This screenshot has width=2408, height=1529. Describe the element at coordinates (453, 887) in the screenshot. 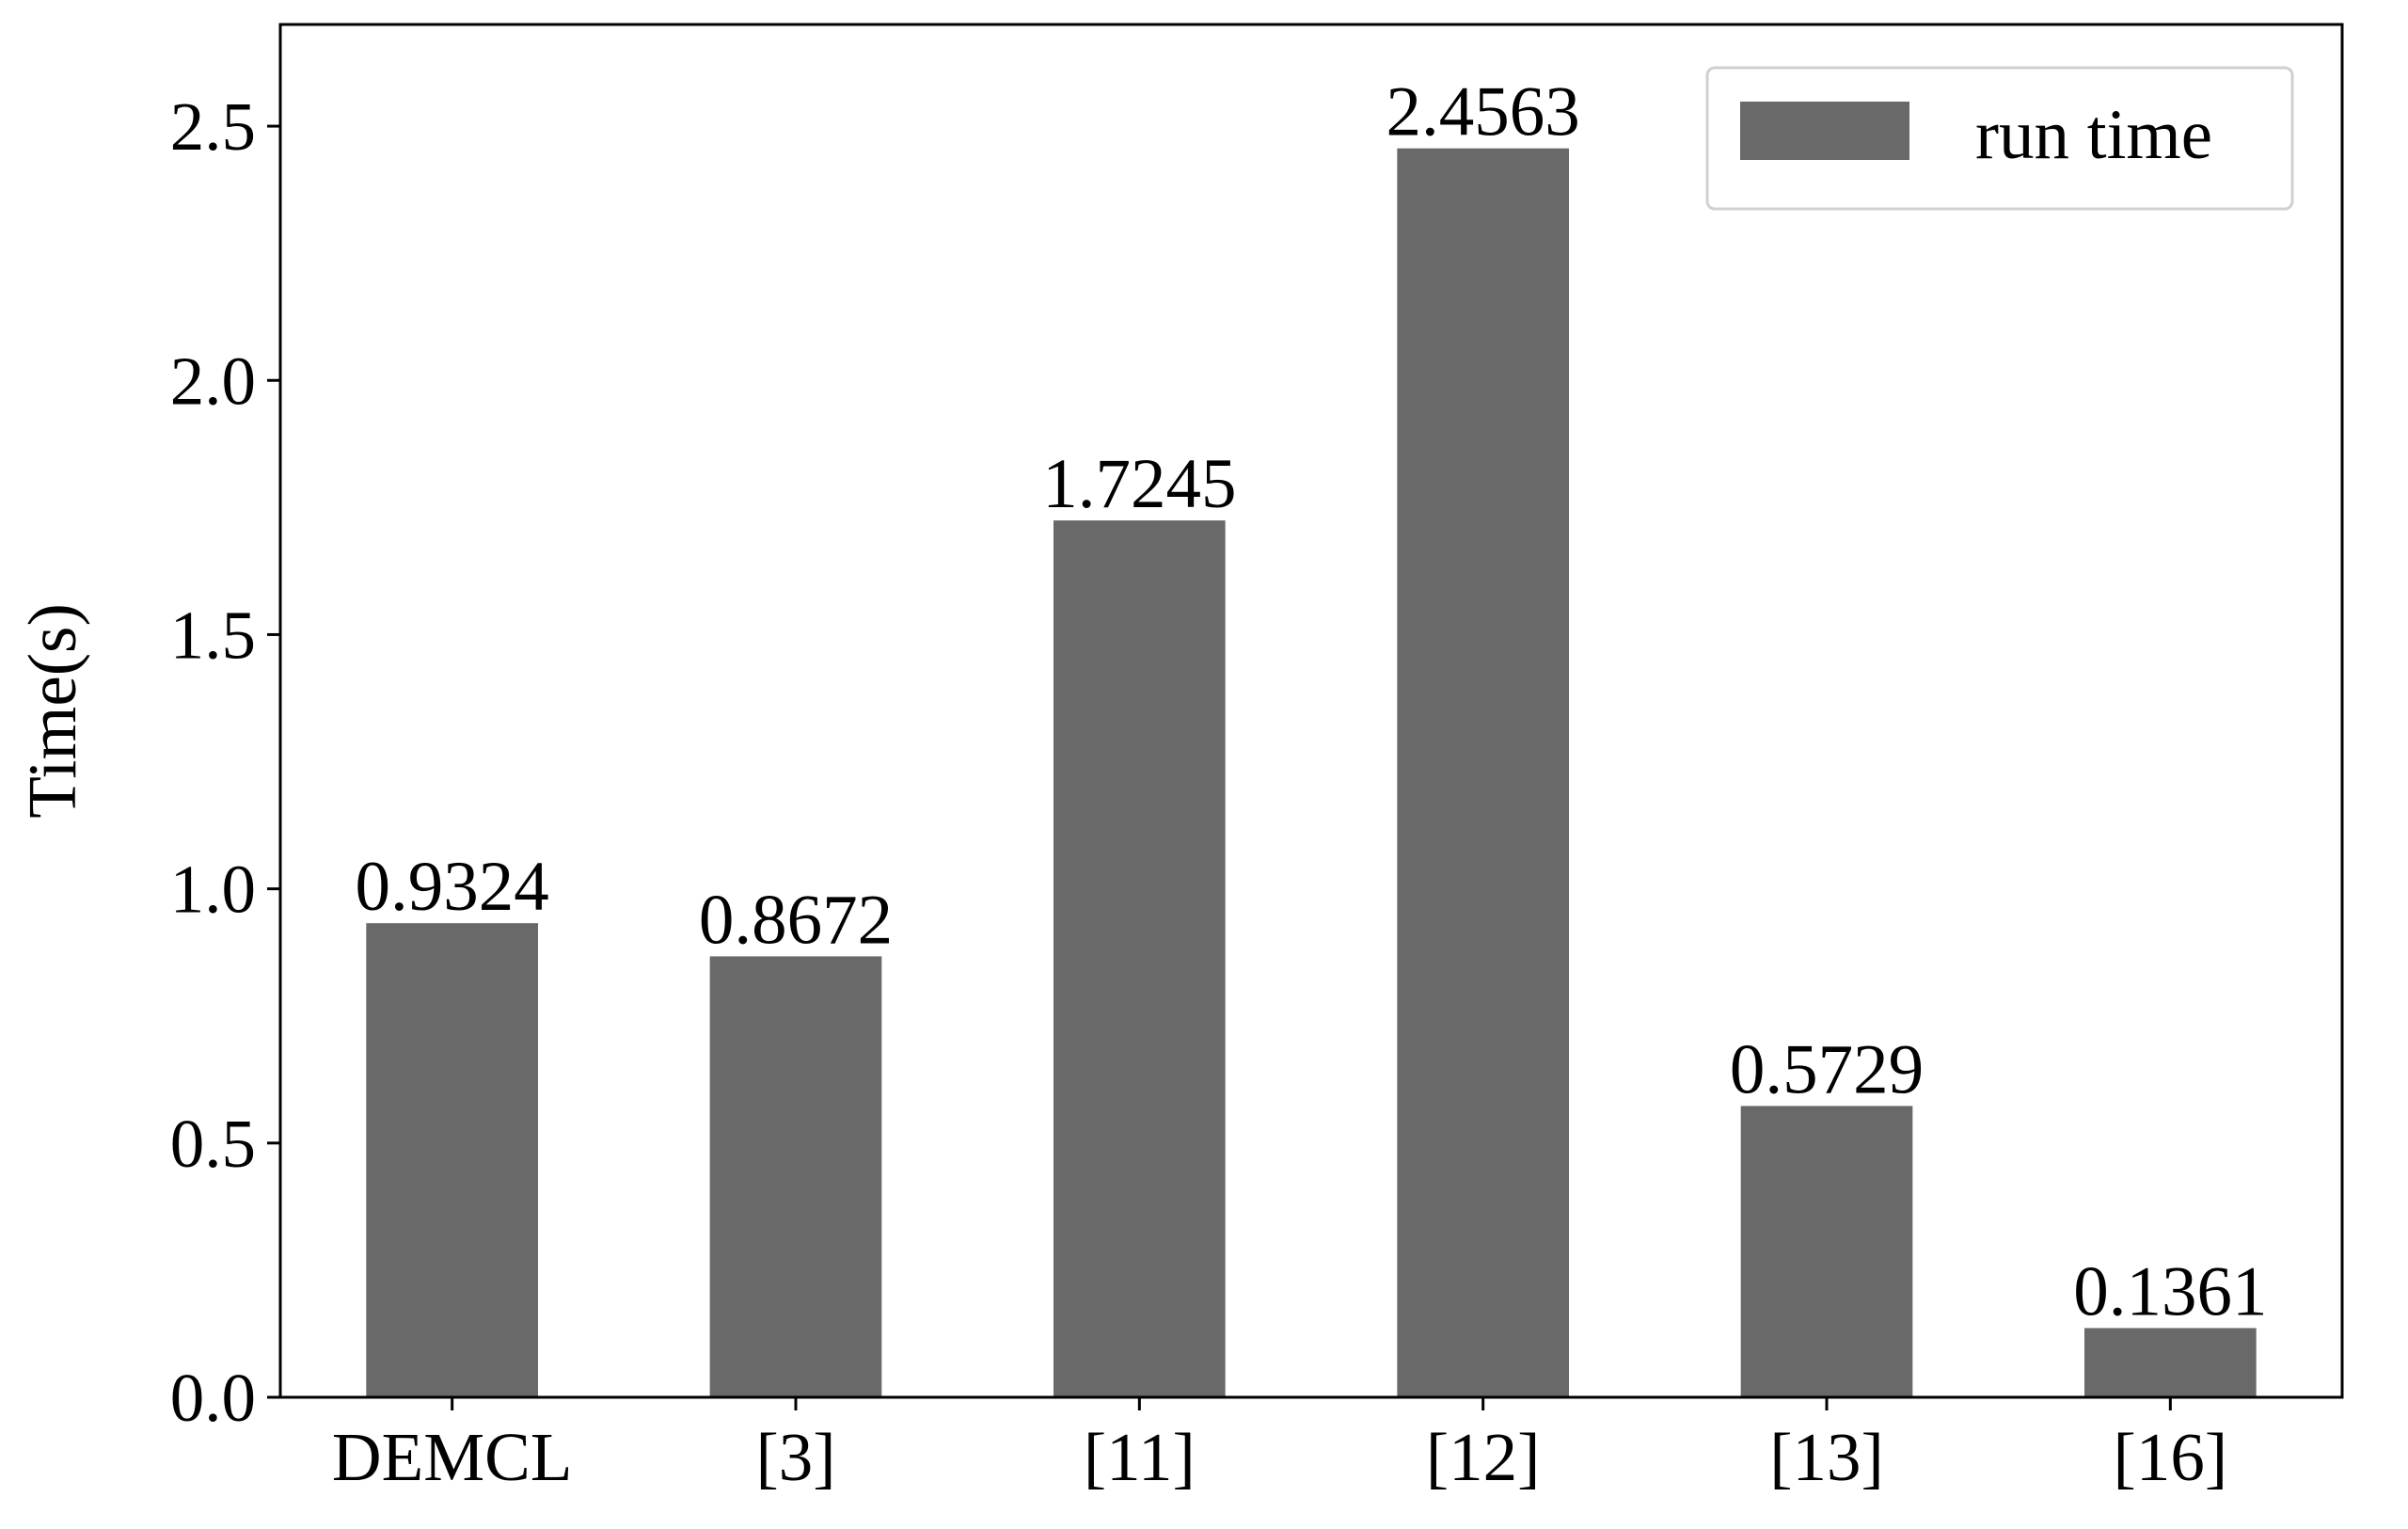

I see `data-label-0: 0.9324` at that location.